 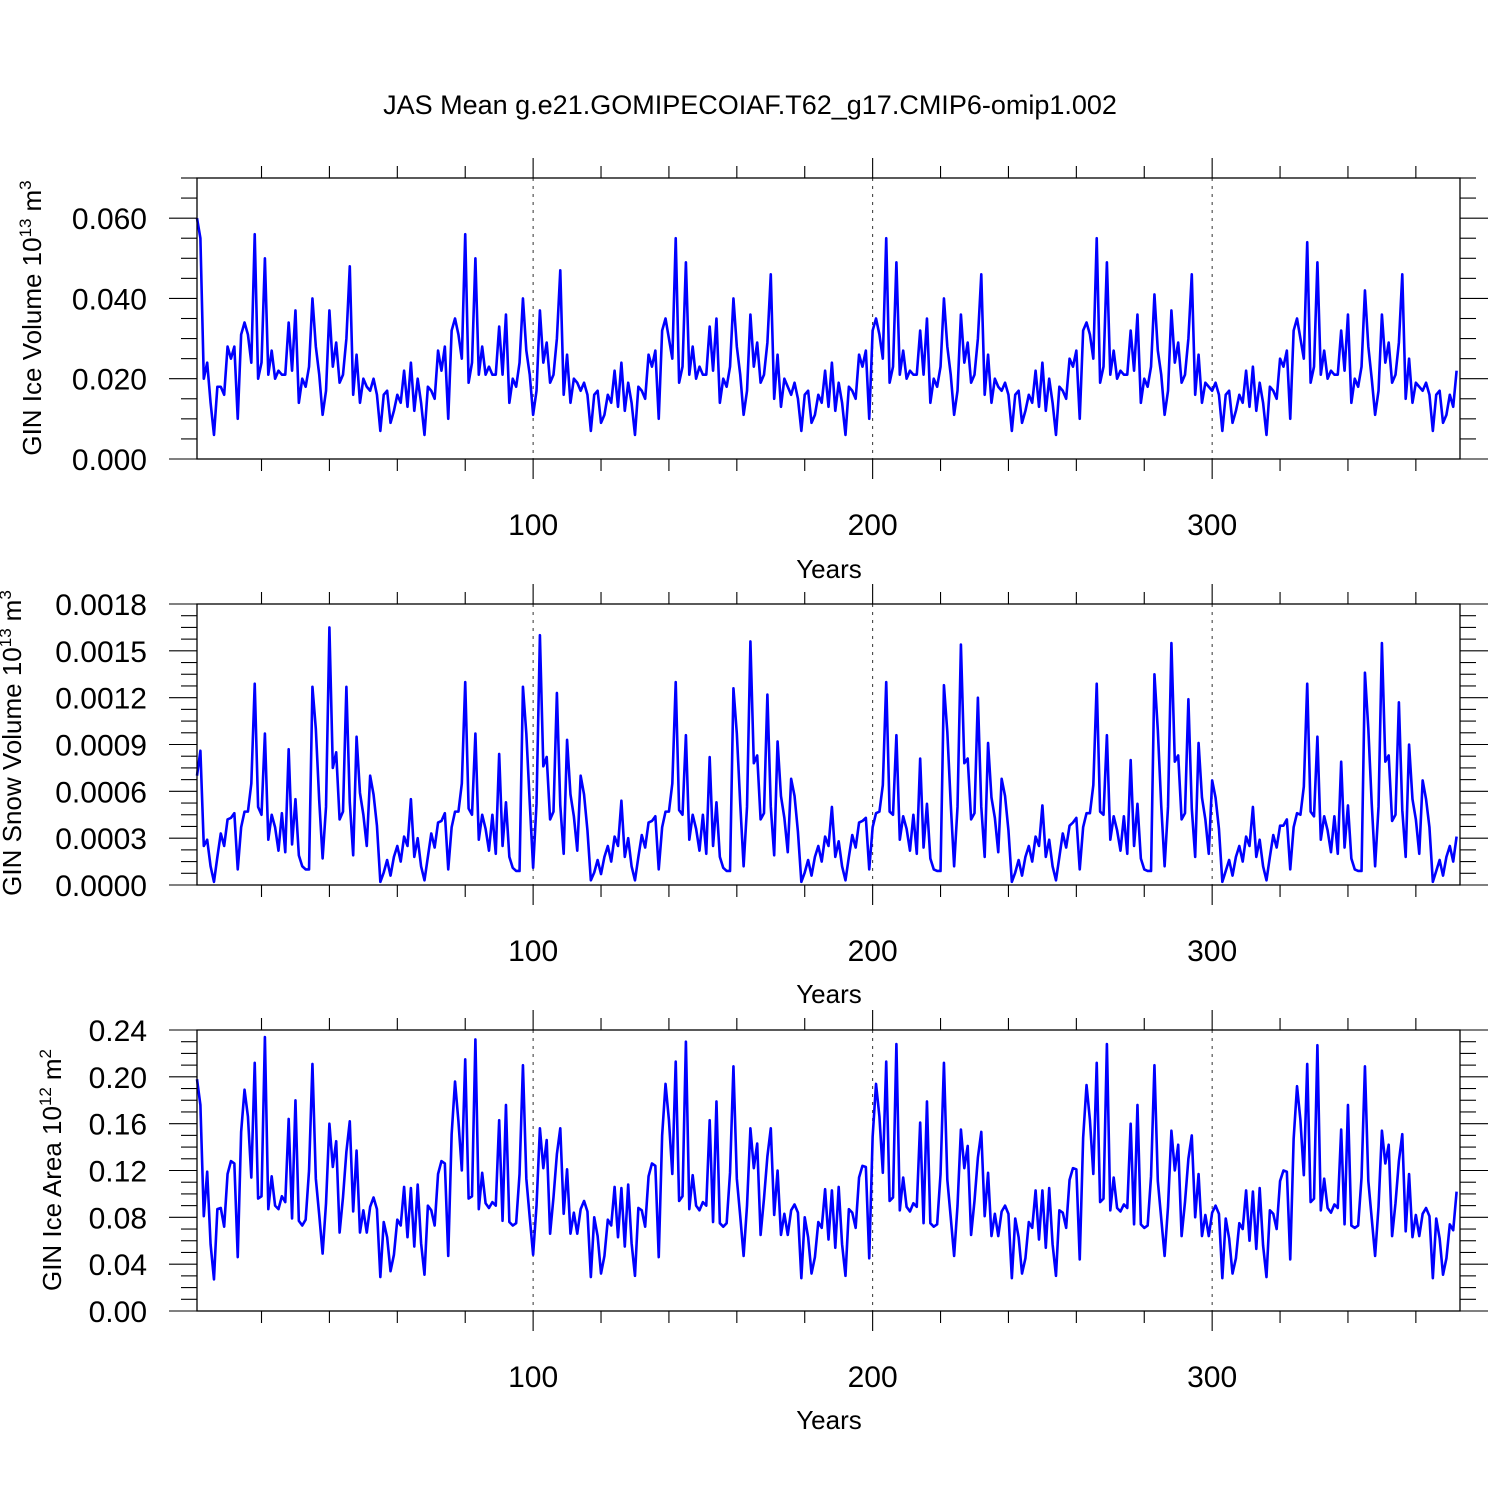 What do you see at coordinates (533, 1377) in the screenshot?
I see `ice-area-x-tick-label-100: 100` at bounding box center [533, 1377].